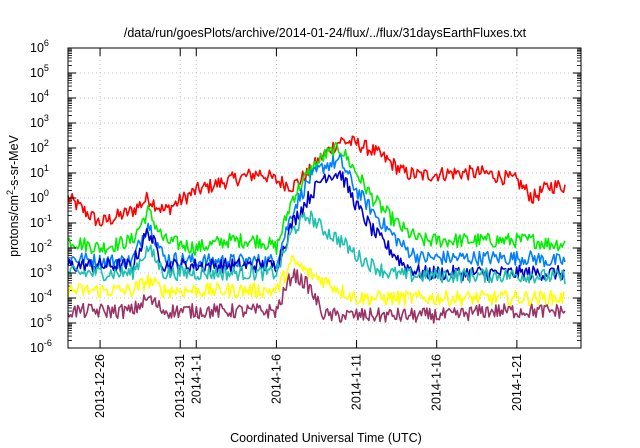 This screenshot has height=448, width=640. I want to click on x-tick-label: 2013-12-26, so click(100, 386).